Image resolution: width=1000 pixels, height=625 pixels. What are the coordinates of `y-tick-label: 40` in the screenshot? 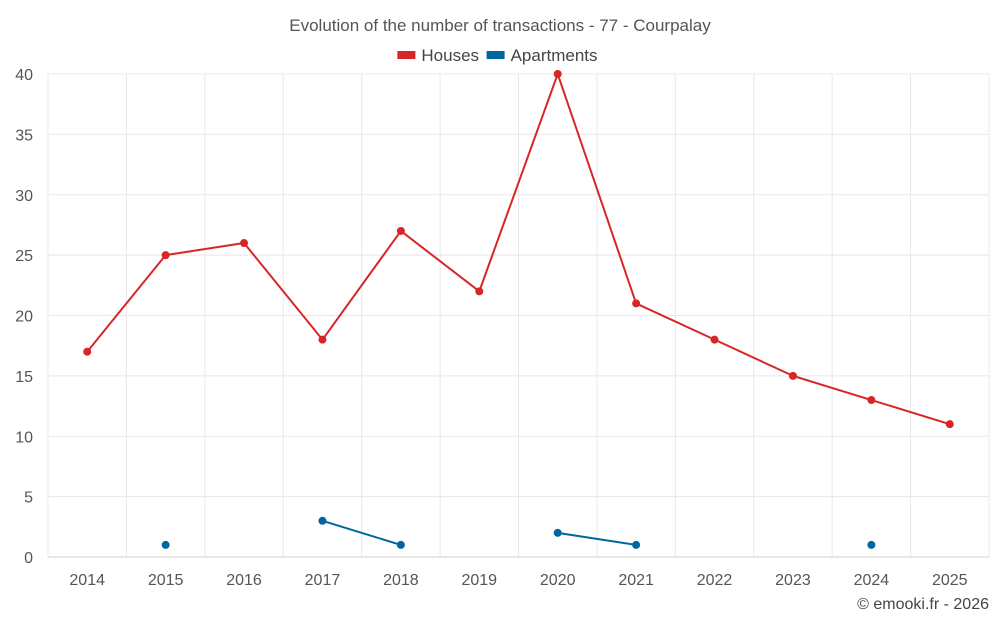 It's located at (24, 75).